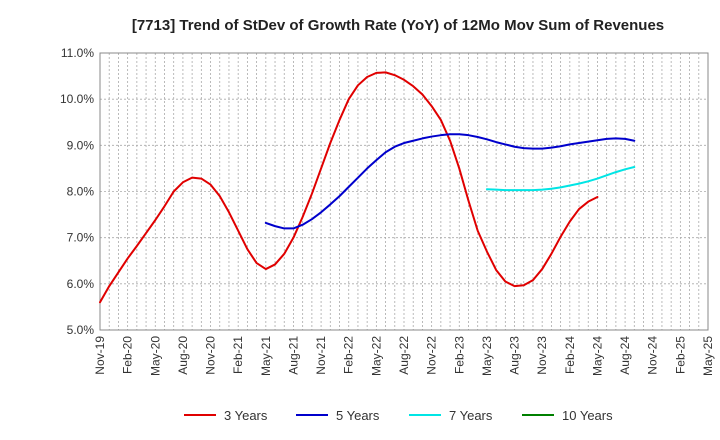 This screenshot has height=440, width=720. Describe the element at coordinates (471, 415) in the screenshot. I see `legend-label-7-years: 7 Years` at that location.